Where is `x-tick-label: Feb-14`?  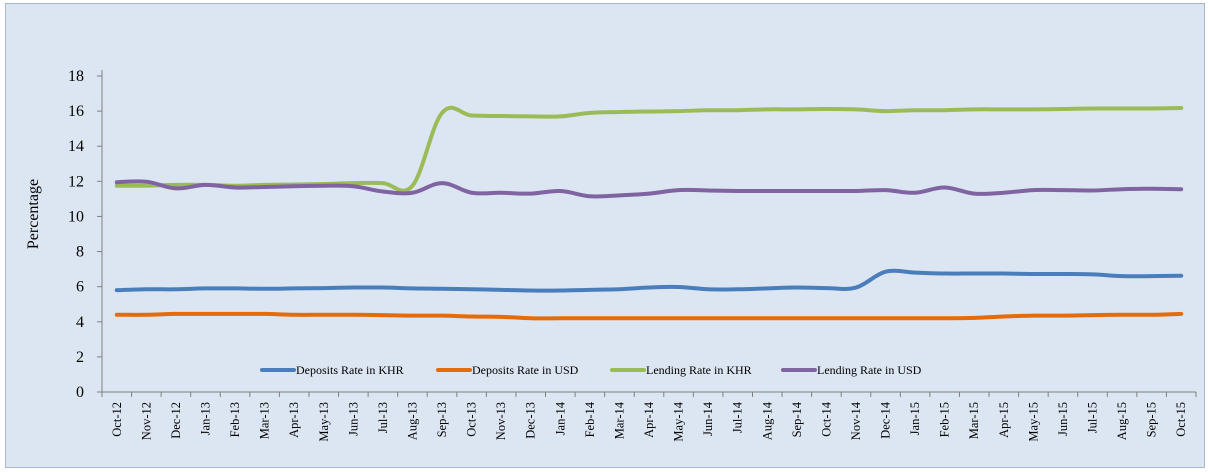 x-tick-label: Feb-14 is located at coordinates (590, 419).